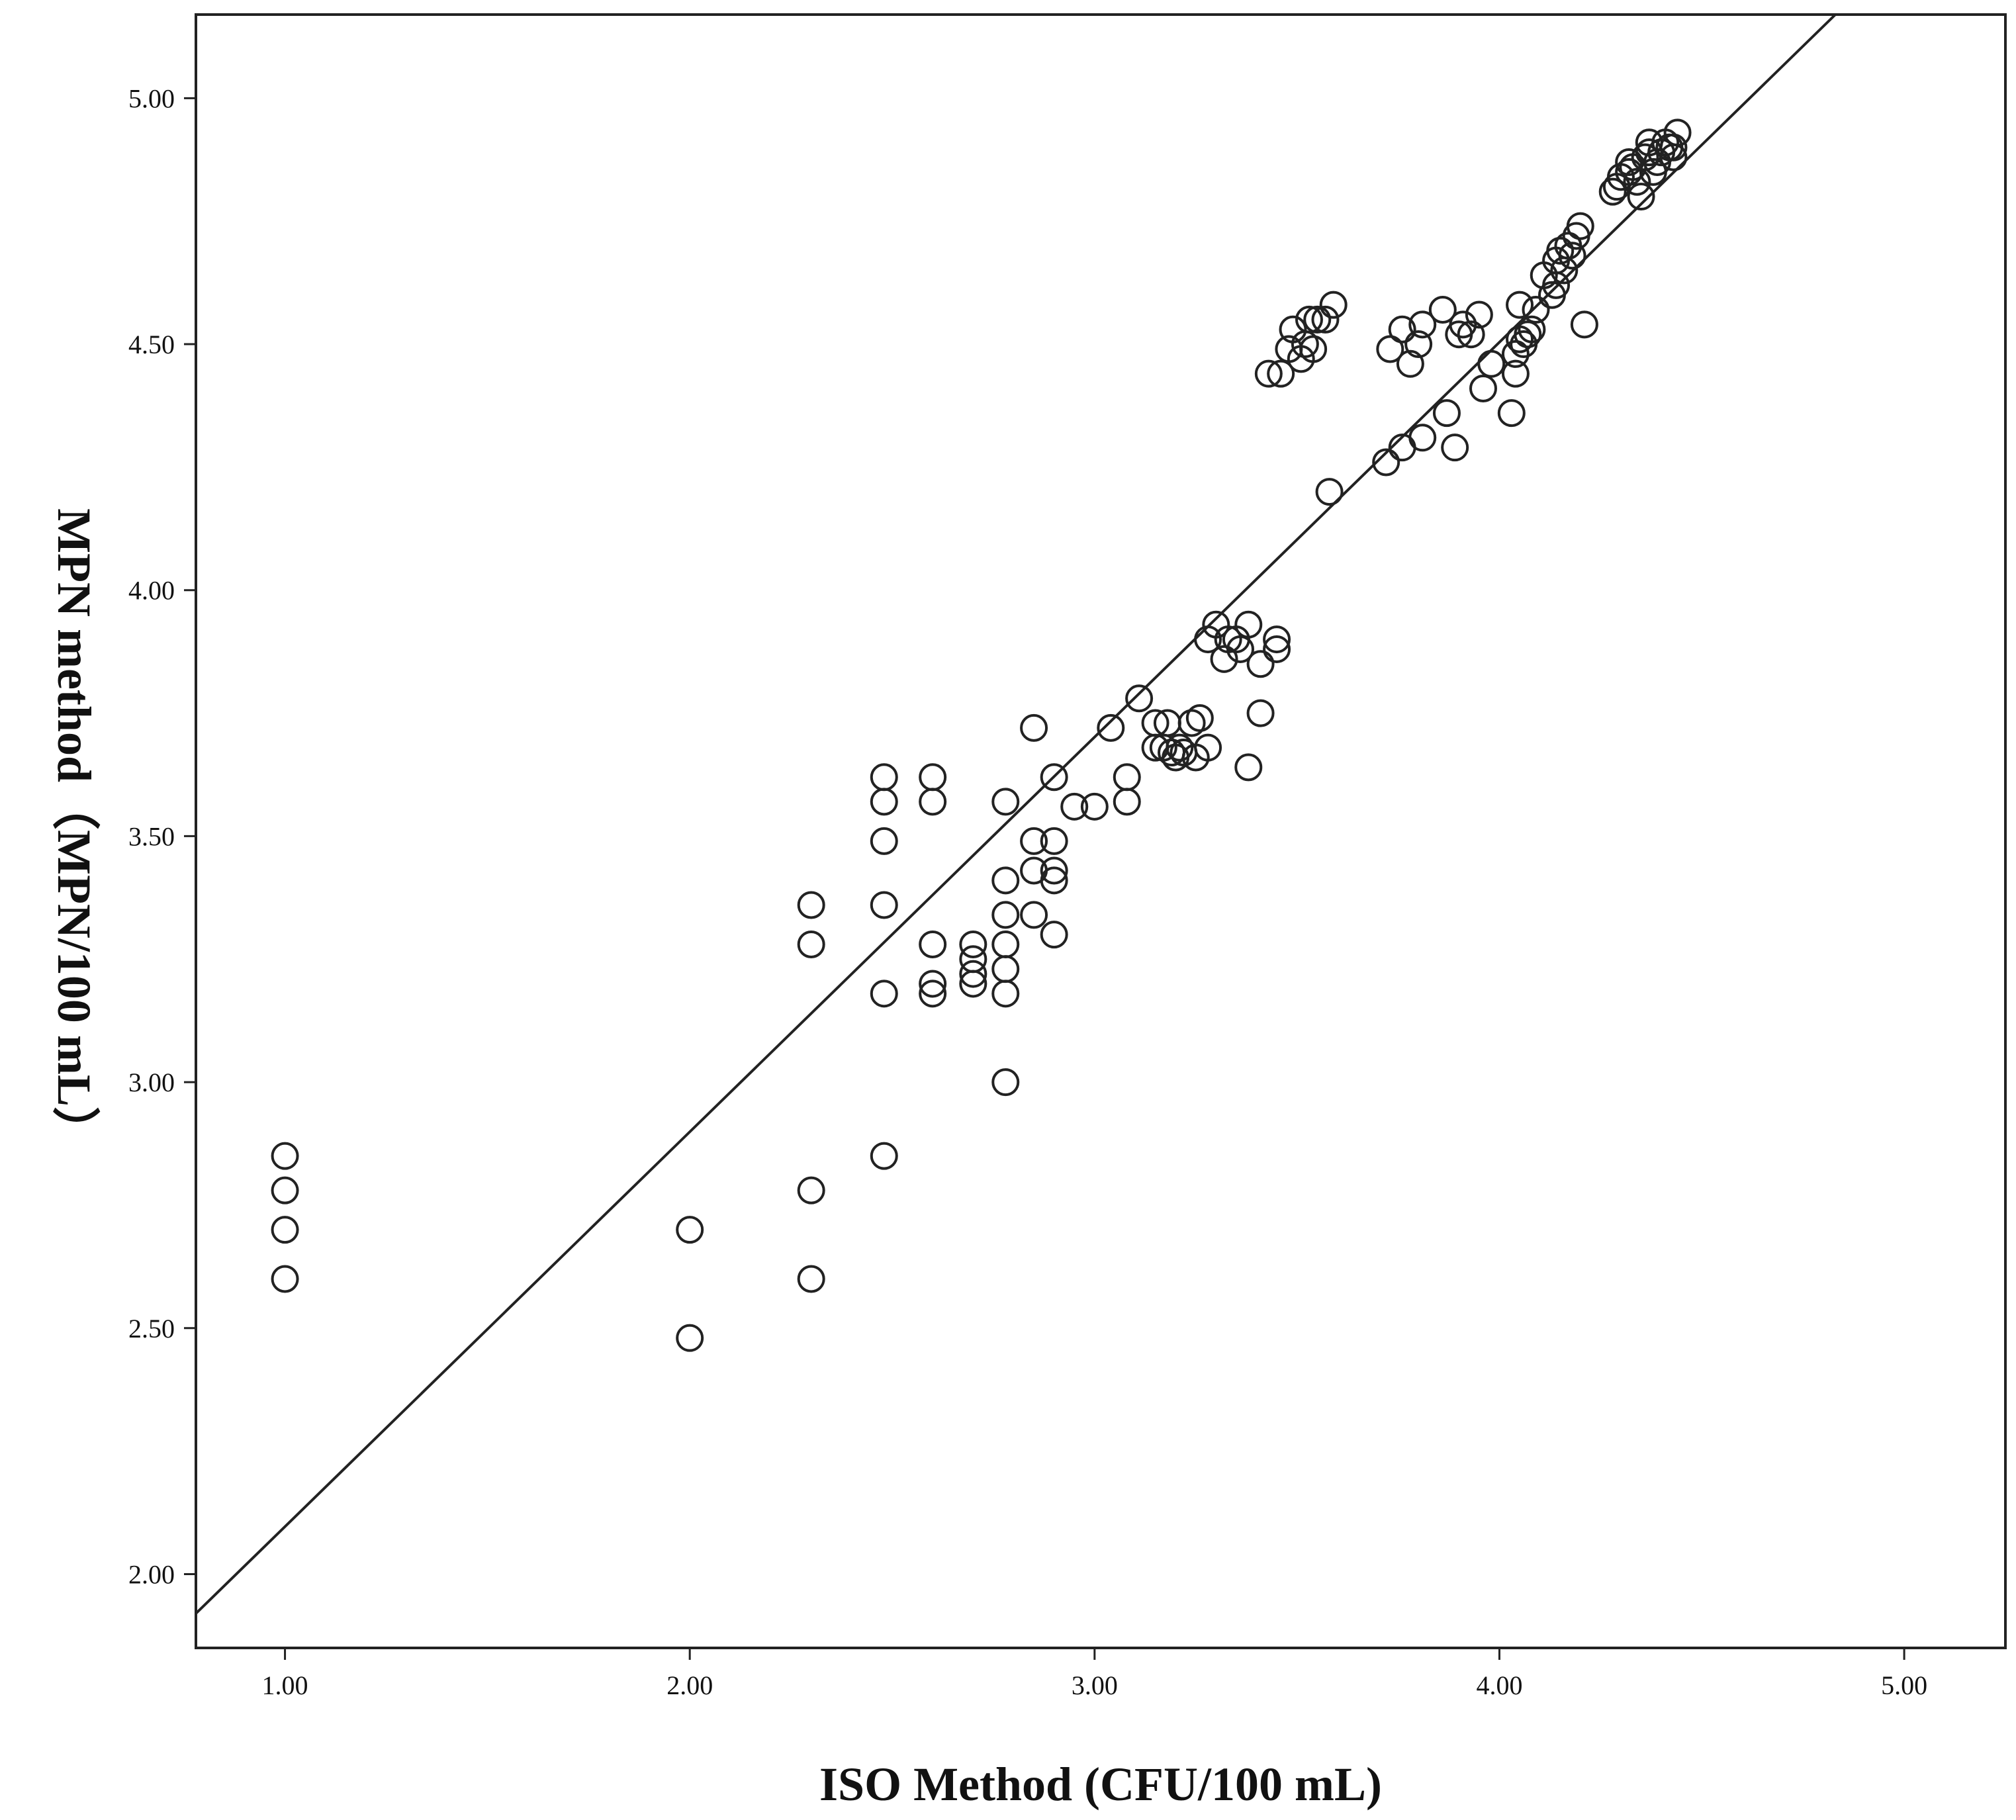  What do you see at coordinates (1095, 1685) in the screenshot?
I see `x-tick-label: 3.00` at bounding box center [1095, 1685].